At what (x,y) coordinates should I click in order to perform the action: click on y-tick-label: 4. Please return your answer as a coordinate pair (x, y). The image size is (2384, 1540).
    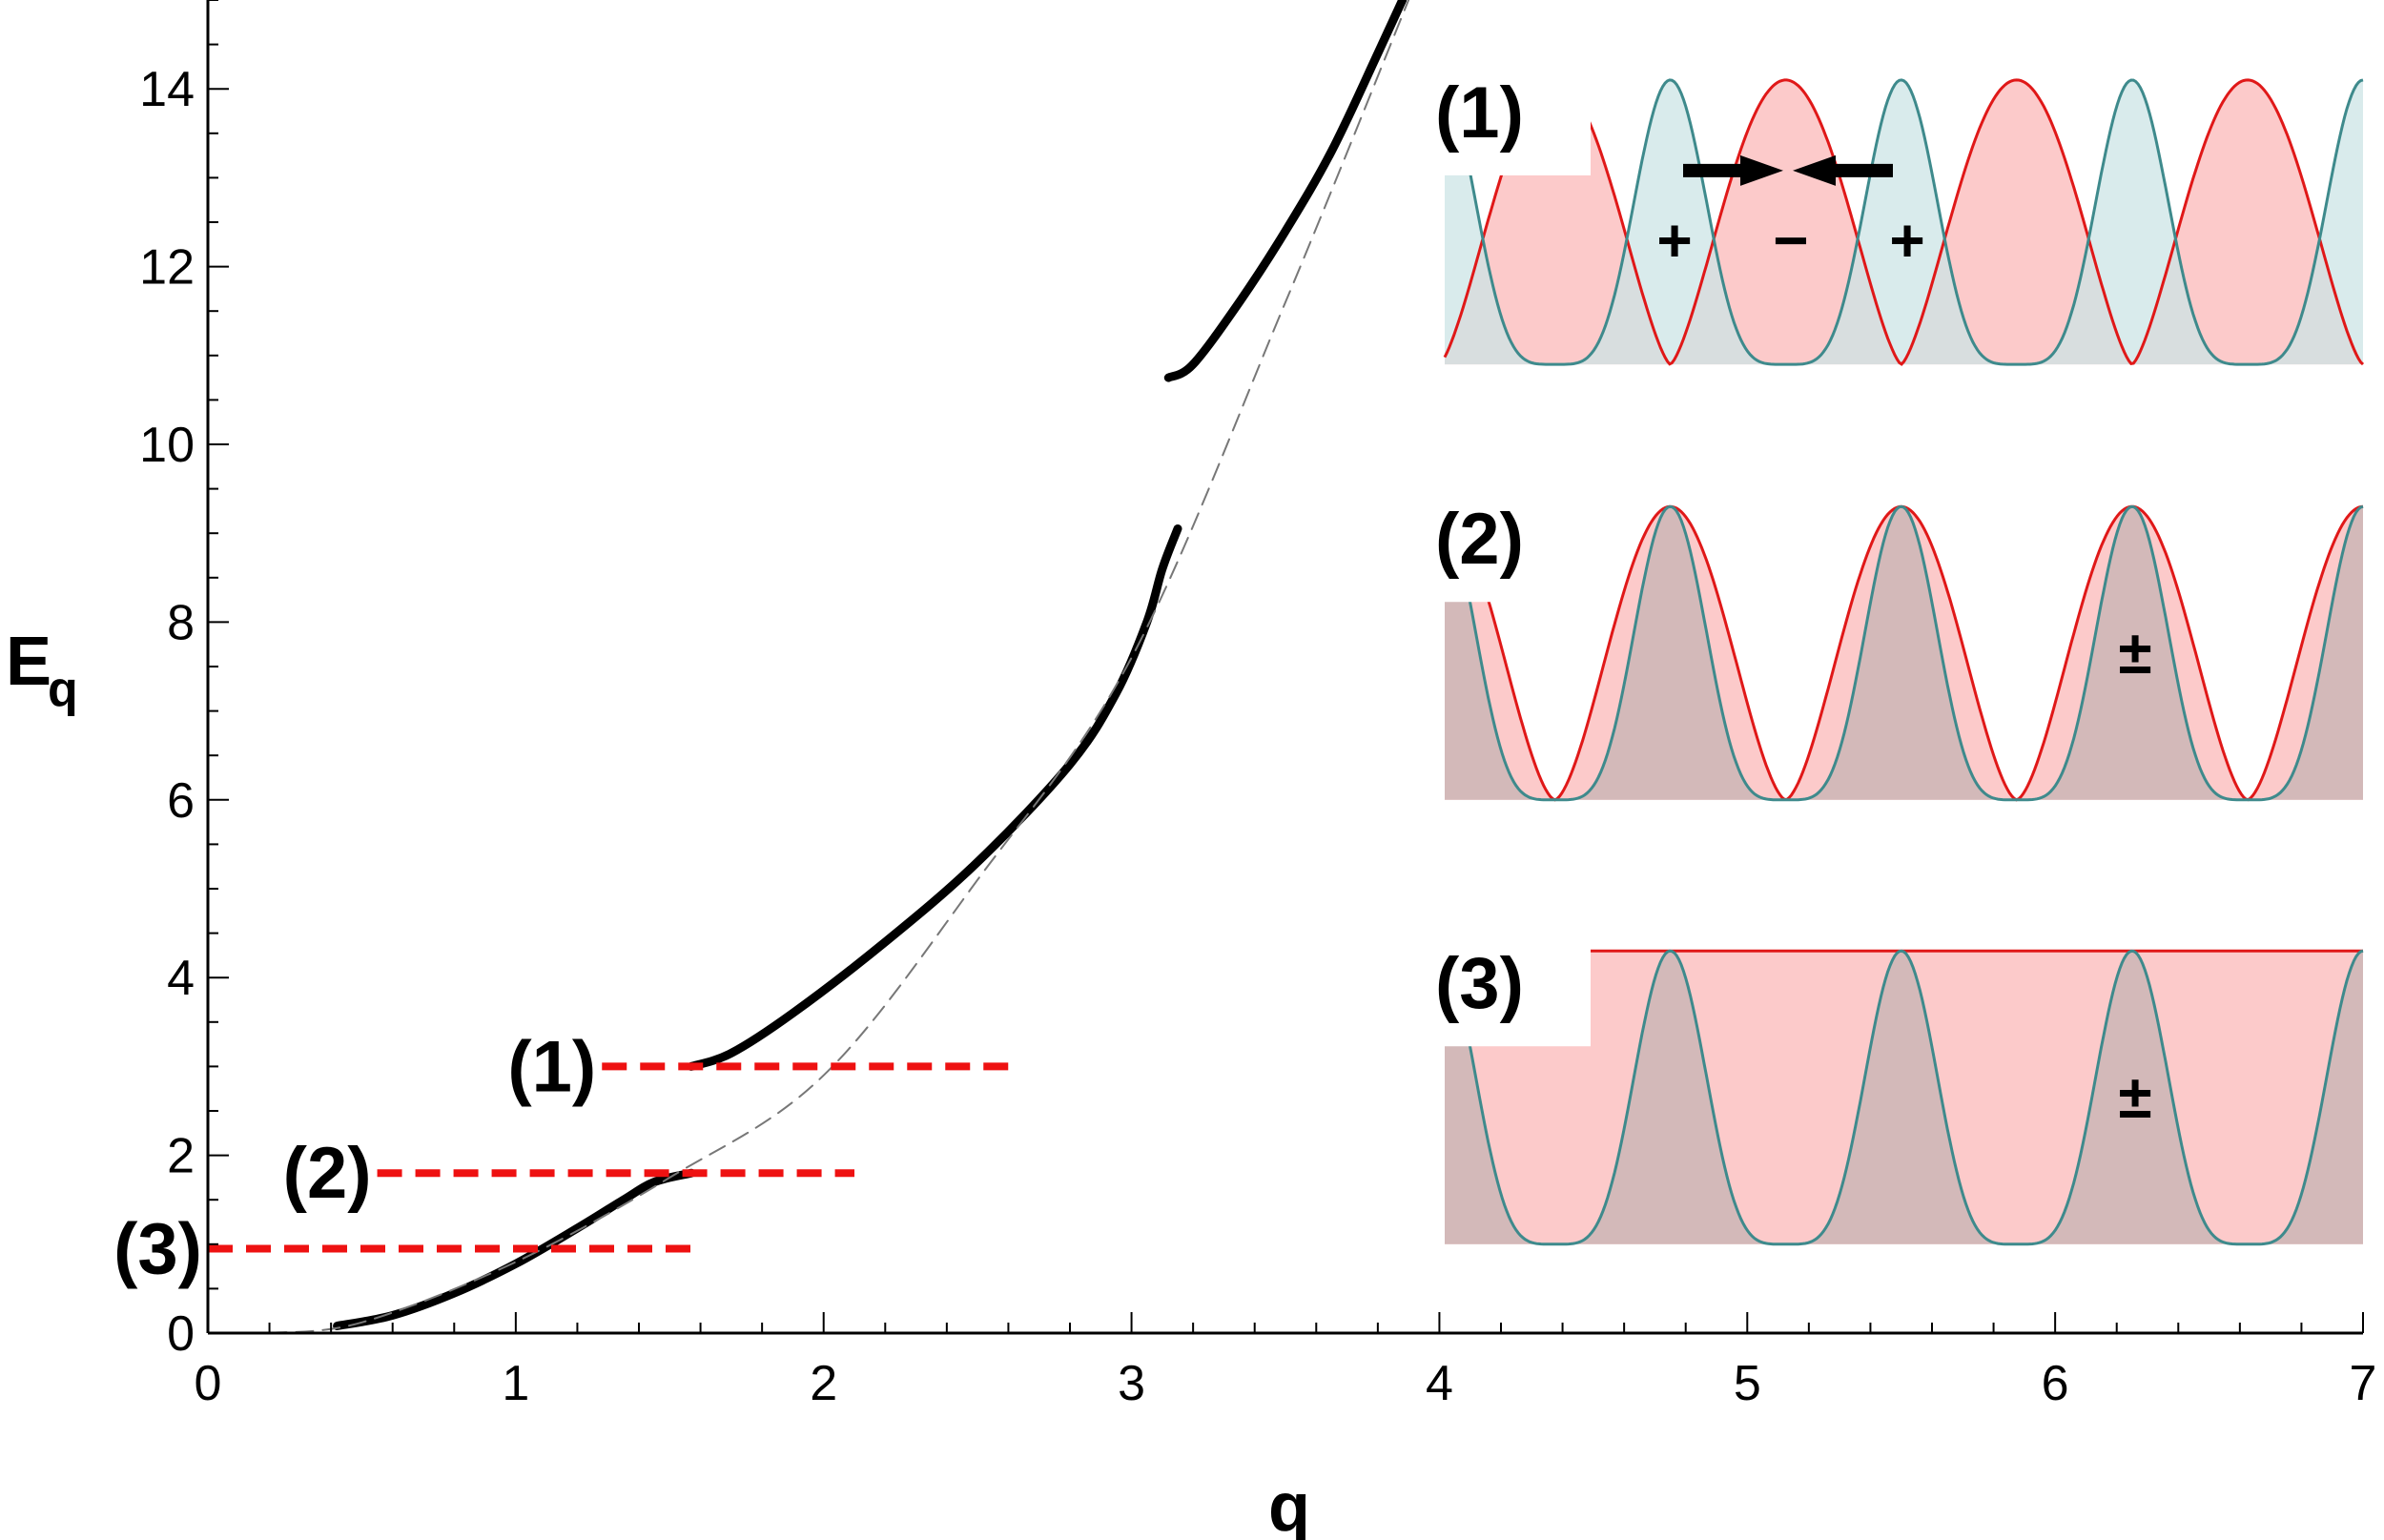
    Looking at the image, I should click on (181, 979).